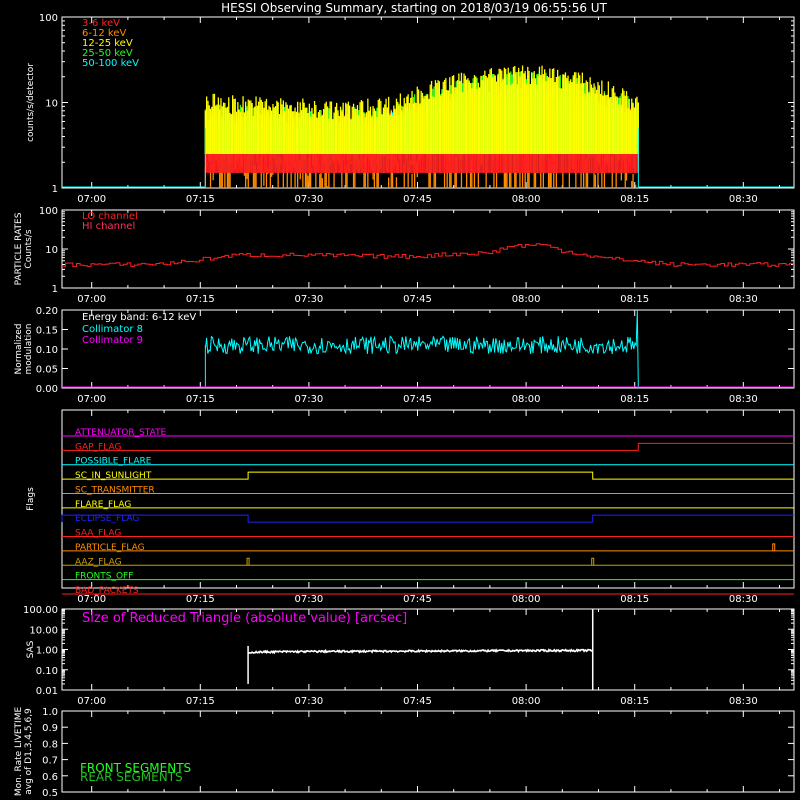  I want to click on flag-eclipse-flag: ECLIPSE_FLAG, so click(427, 519).